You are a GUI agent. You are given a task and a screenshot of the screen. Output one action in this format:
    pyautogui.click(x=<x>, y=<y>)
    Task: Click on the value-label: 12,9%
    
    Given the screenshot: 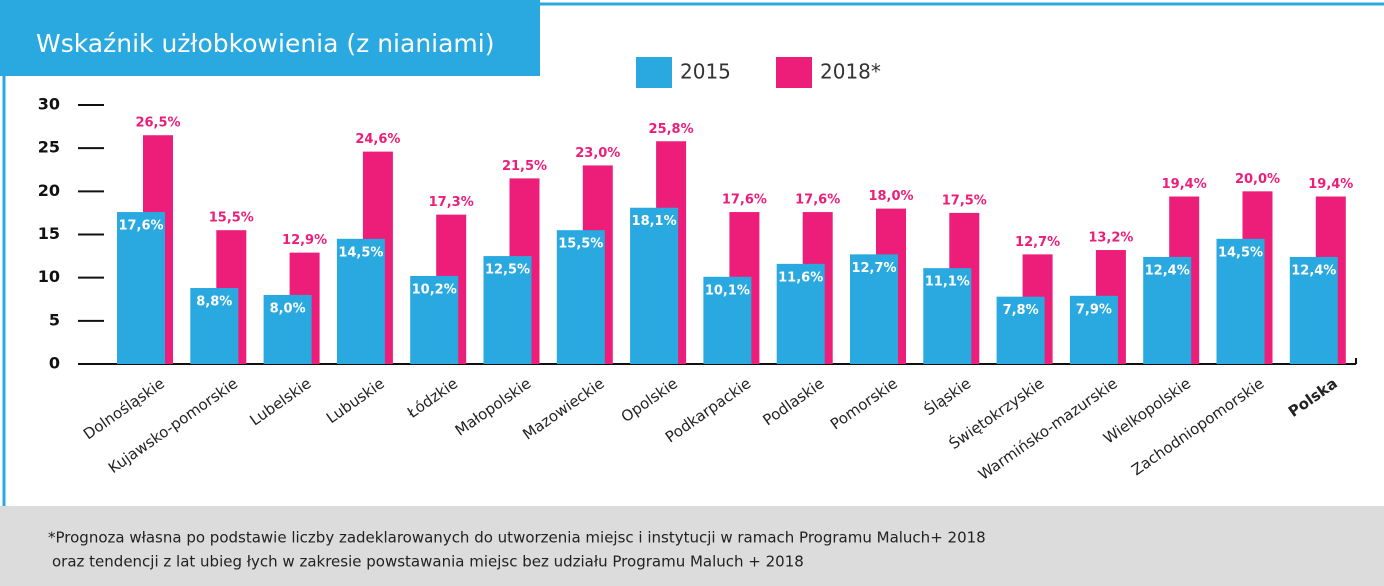 What is the action you would take?
    pyautogui.click(x=304, y=240)
    